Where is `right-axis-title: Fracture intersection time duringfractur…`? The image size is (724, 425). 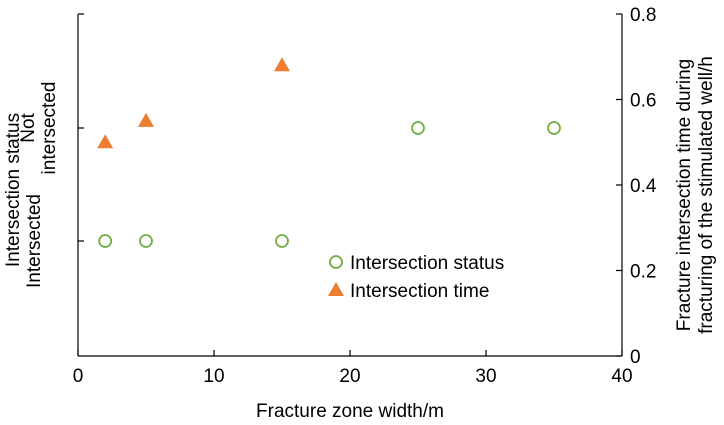 right-axis-title: Fracture intersection time duringfractur… is located at coordinates (695, 195).